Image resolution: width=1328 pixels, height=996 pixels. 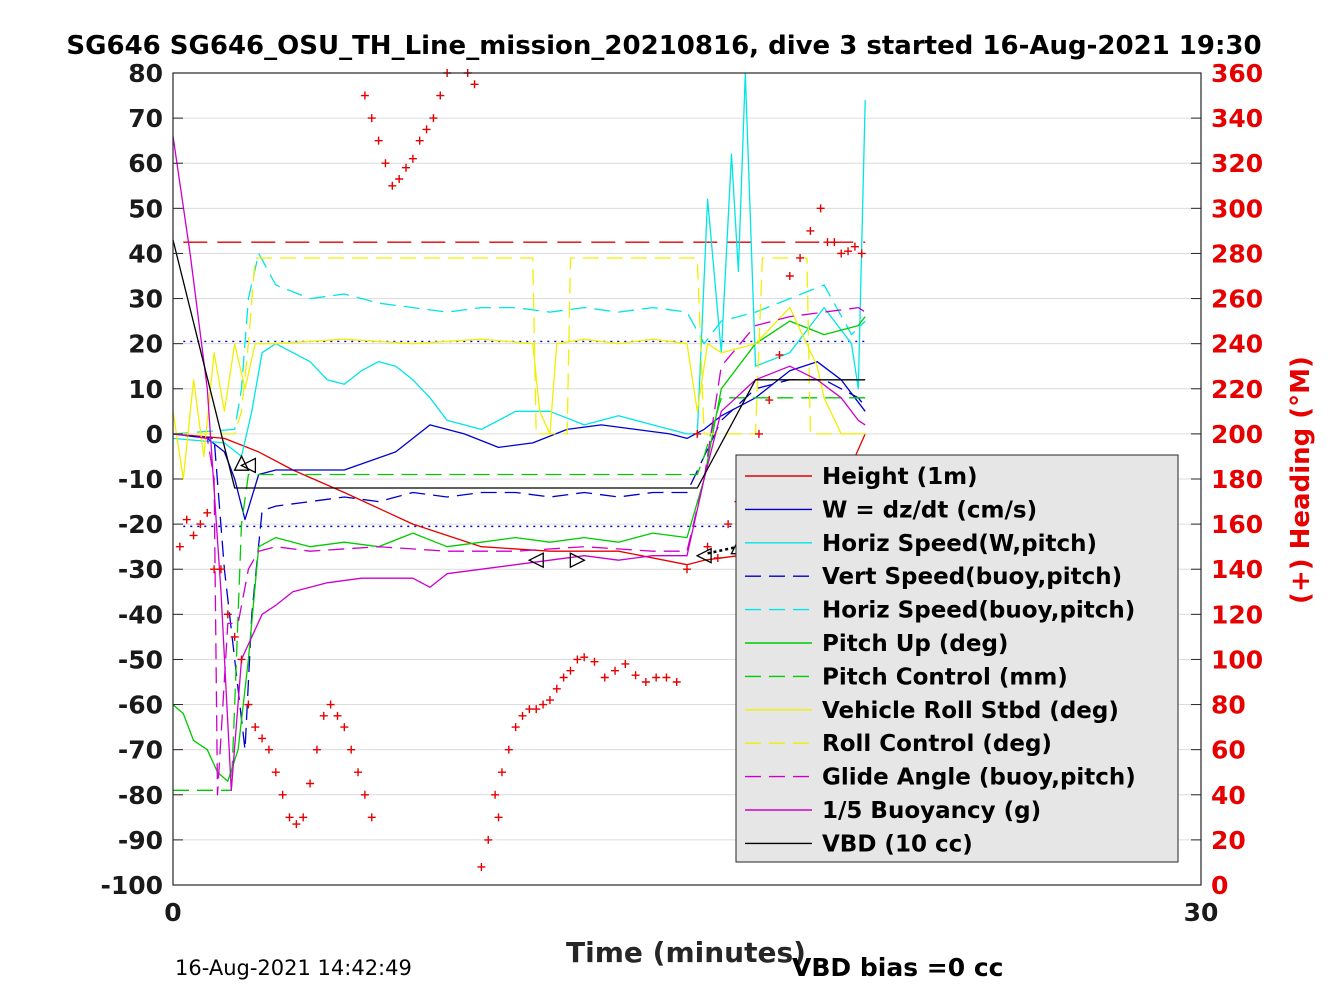 I want to click on y-right-tick-label: 300, so click(x=1237, y=208).